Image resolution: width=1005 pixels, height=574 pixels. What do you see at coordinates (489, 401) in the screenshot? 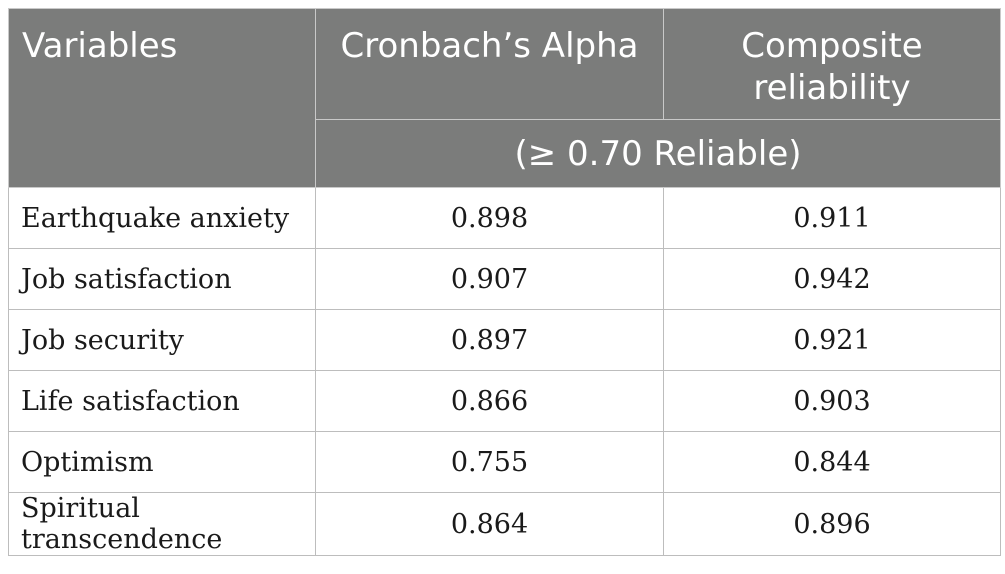
I see `cell-alpha: 0.866` at bounding box center [489, 401].